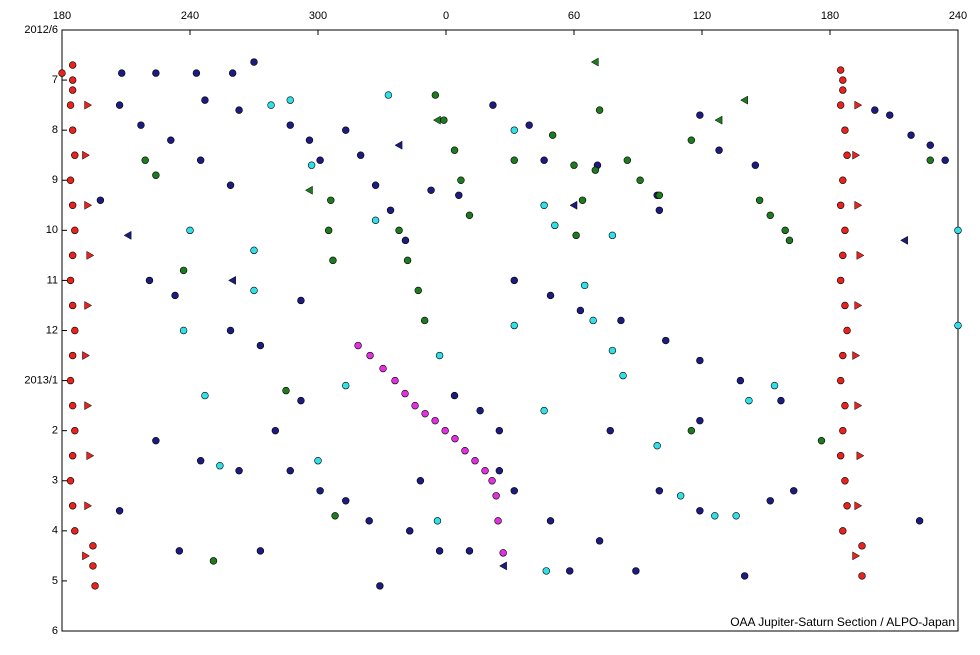  Describe the element at coordinates (52, 230) in the screenshot. I see `y-tick-label: 10` at that location.